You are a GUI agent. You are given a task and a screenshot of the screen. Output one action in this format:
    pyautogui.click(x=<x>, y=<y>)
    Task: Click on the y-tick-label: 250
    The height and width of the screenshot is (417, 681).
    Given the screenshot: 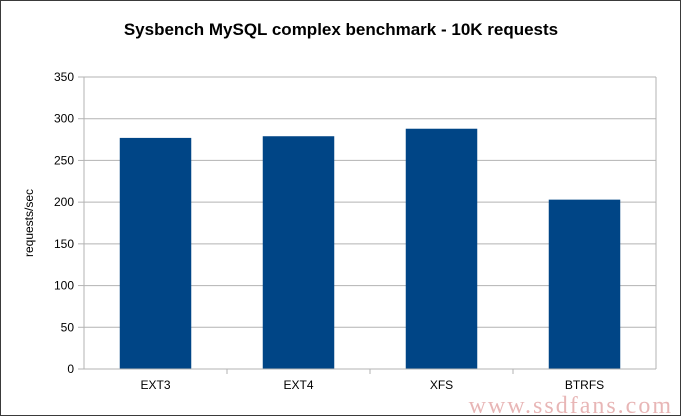 What is the action you would take?
    pyautogui.click(x=64, y=160)
    